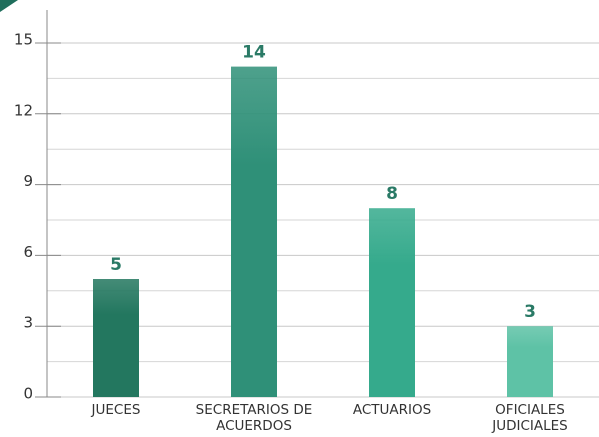 Image resolution: width=599 pixels, height=437 pixels. Describe the element at coordinates (28, 394) in the screenshot. I see `y-tick-label: 0` at that location.